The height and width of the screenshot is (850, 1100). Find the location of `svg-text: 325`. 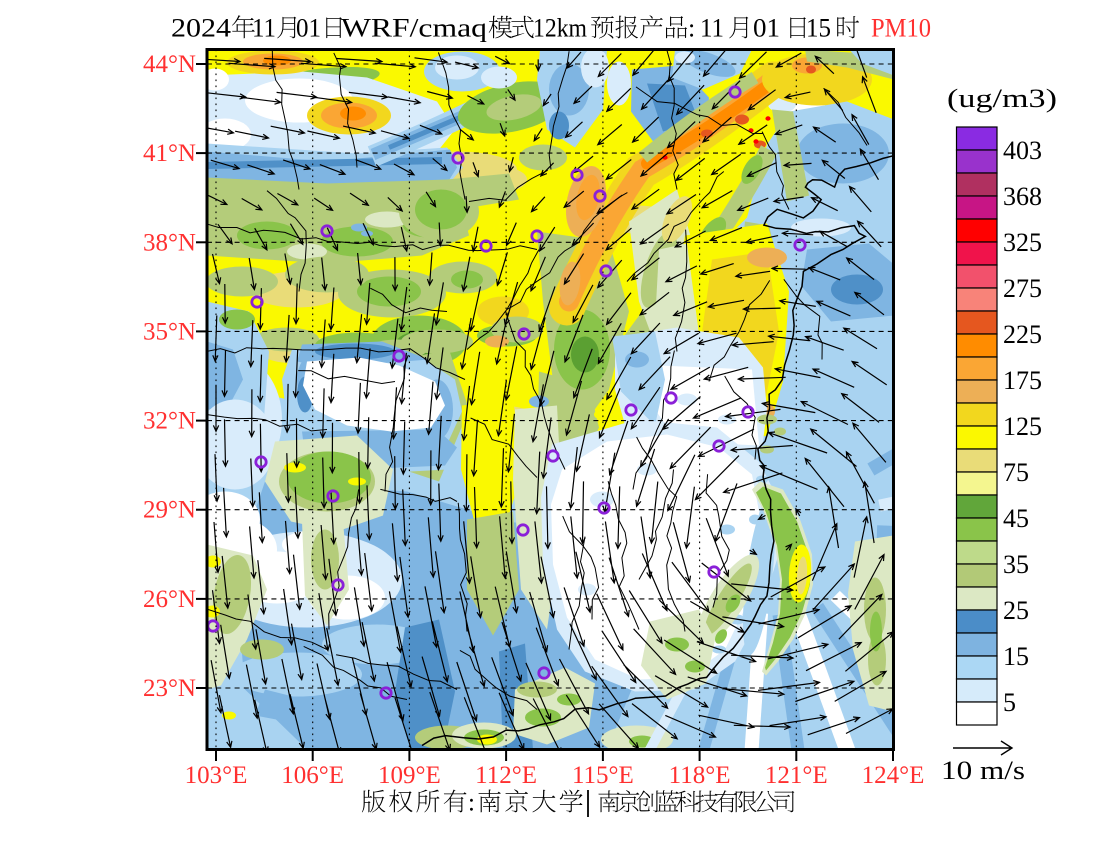

svg-text: 325 is located at coordinates (1022, 242).